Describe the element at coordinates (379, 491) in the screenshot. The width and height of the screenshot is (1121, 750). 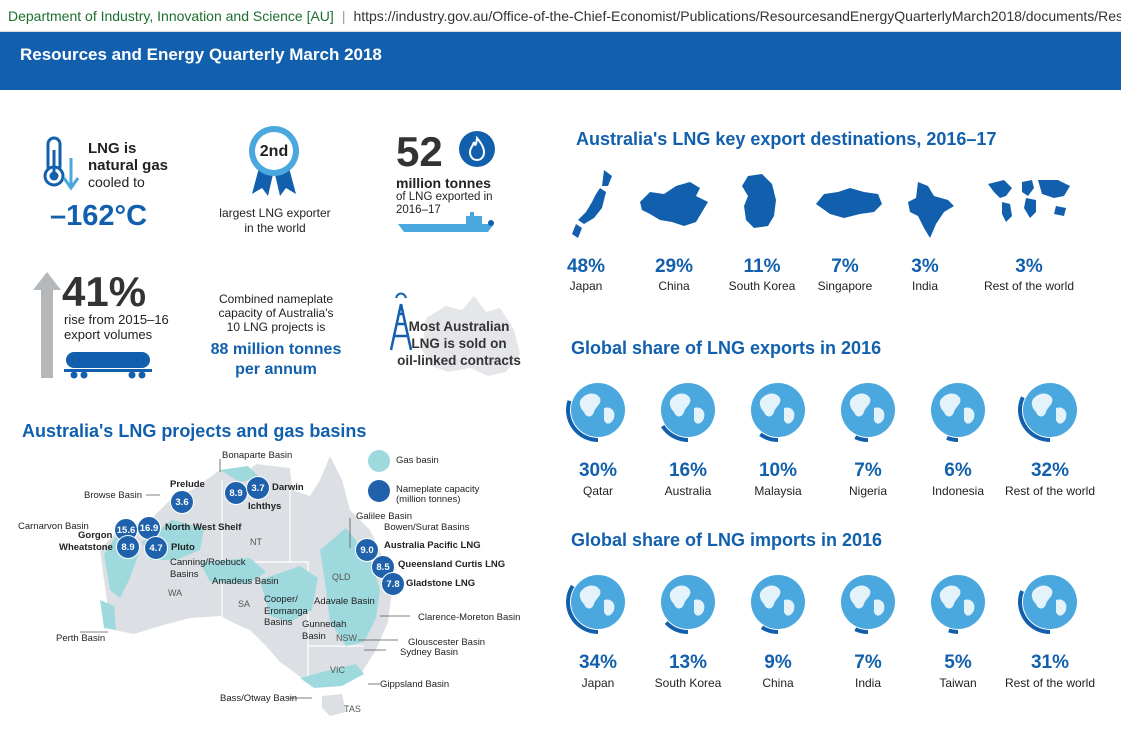
I see `legend-capacity-swatch` at that location.